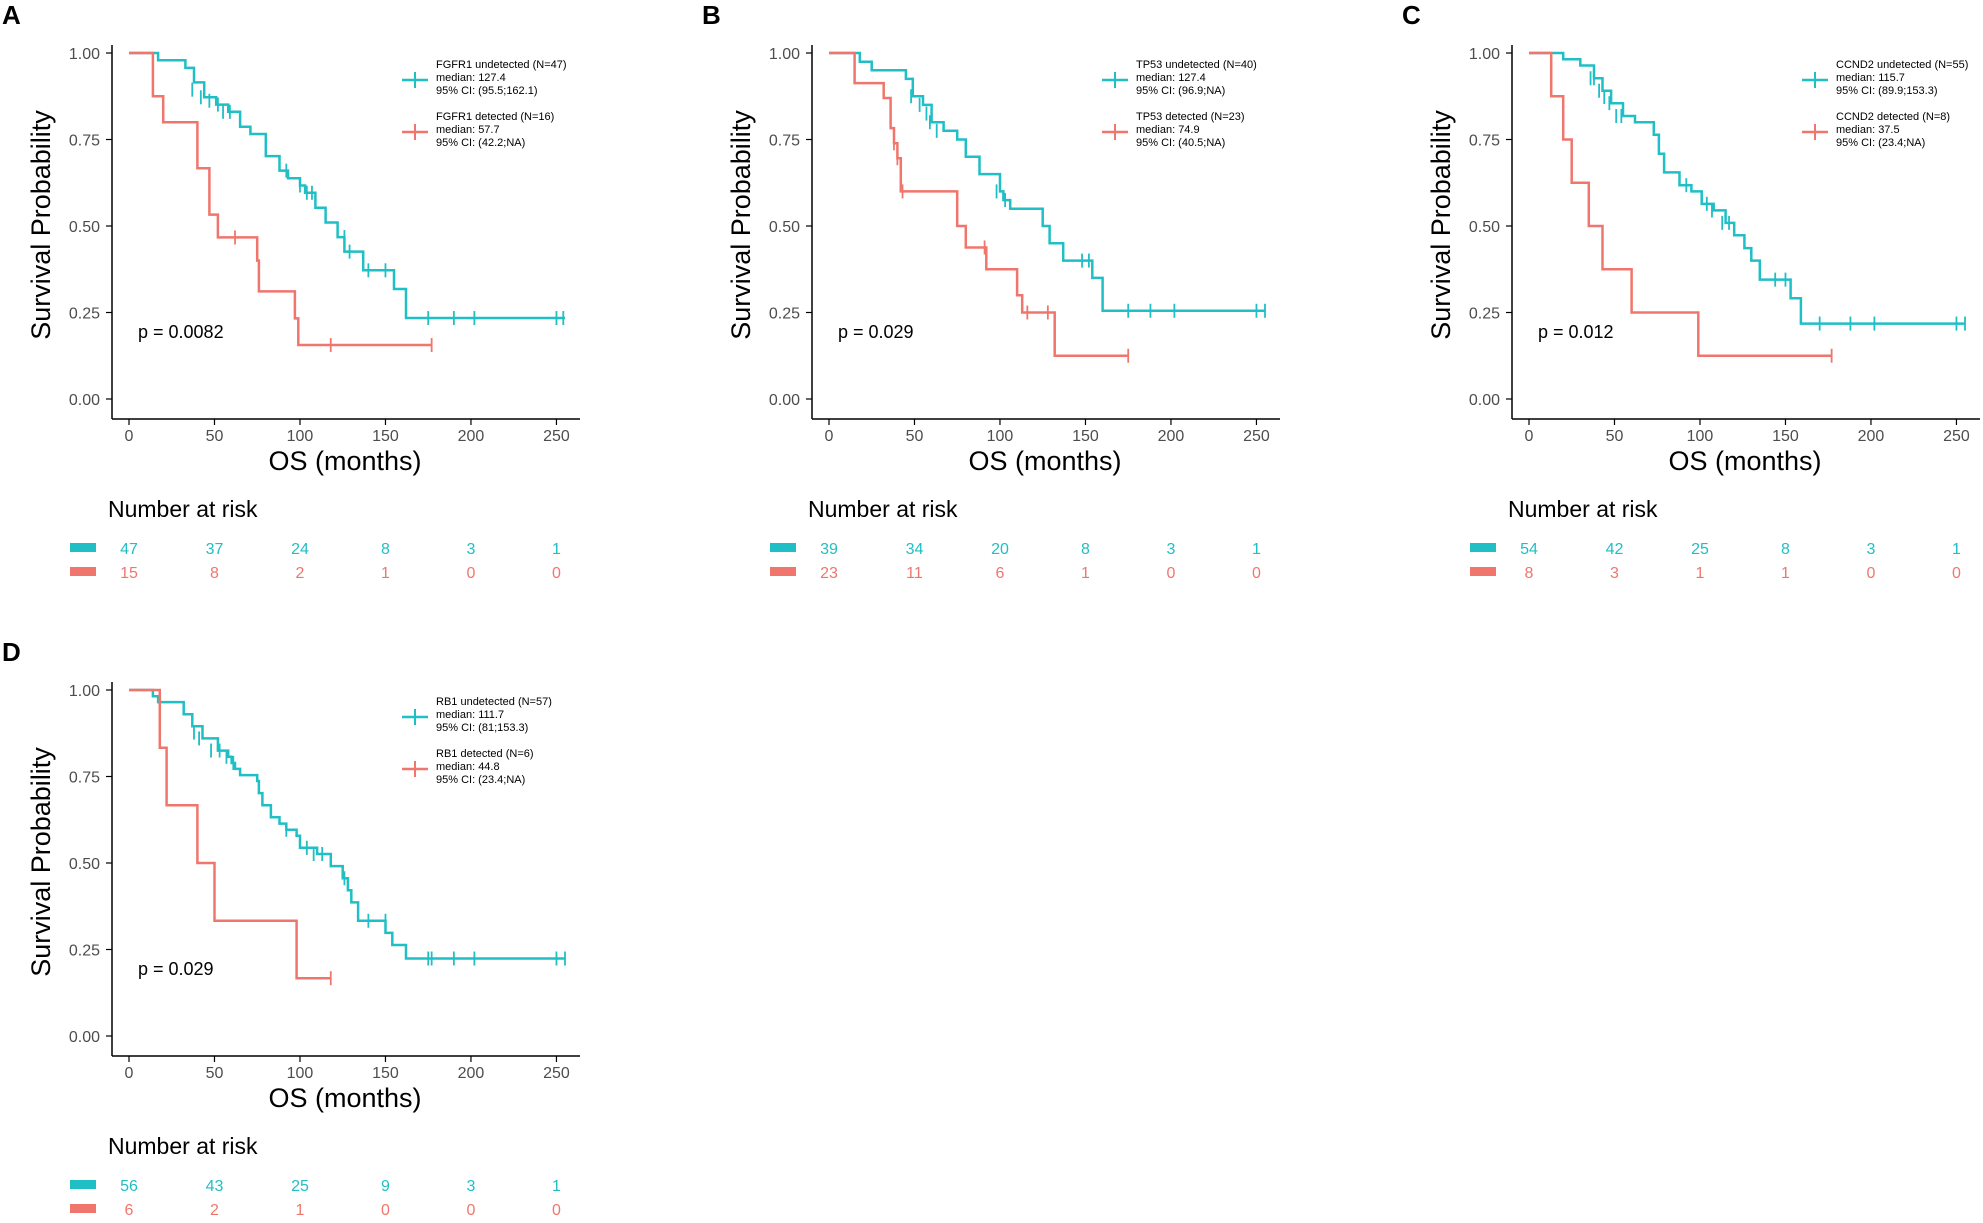  I want to click on series-detected, so click(1681, 207).